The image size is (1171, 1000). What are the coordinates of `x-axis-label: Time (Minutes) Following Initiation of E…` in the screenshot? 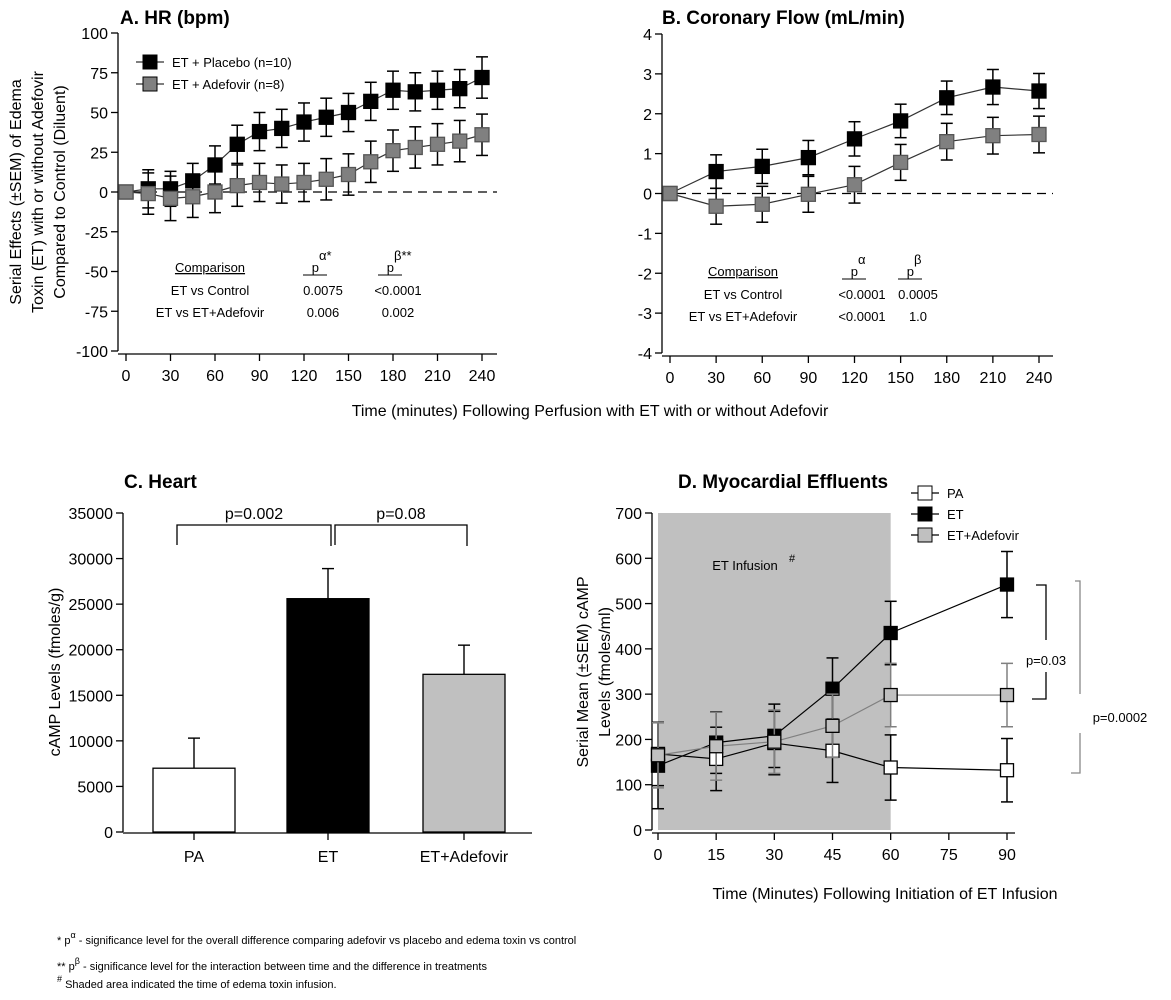 It's located at (884, 894).